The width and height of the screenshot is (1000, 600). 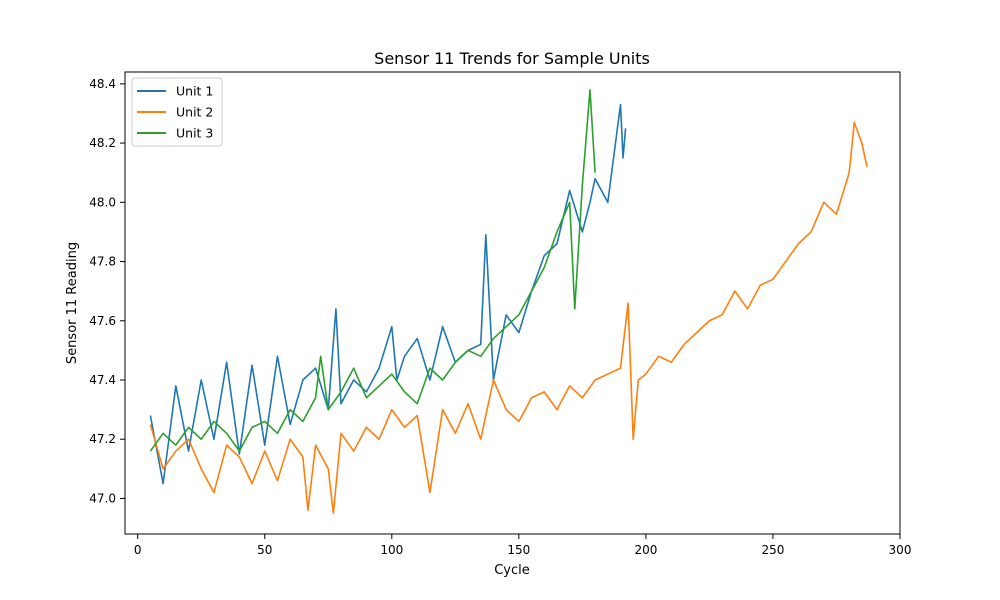 What do you see at coordinates (102, 262) in the screenshot?
I see `y-tick-label: 47.8` at bounding box center [102, 262].